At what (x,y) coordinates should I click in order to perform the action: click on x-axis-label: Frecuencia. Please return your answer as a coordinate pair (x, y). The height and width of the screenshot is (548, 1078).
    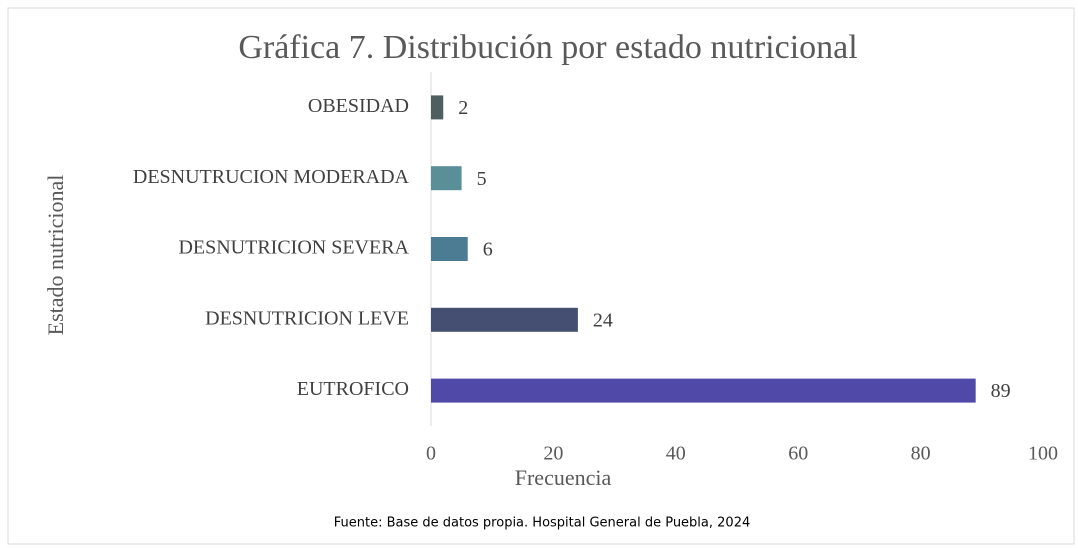
    Looking at the image, I should click on (563, 477).